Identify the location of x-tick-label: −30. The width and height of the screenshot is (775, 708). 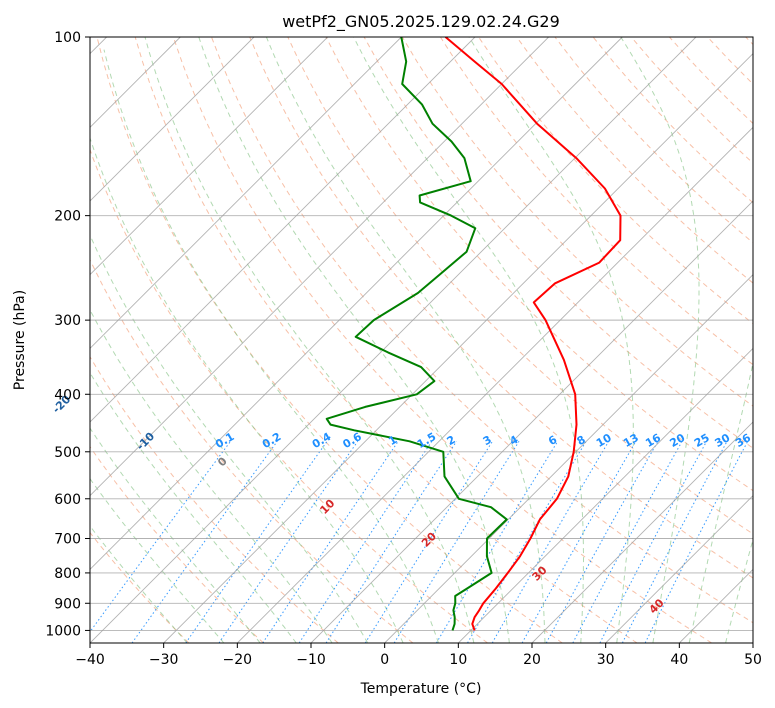
(164, 660).